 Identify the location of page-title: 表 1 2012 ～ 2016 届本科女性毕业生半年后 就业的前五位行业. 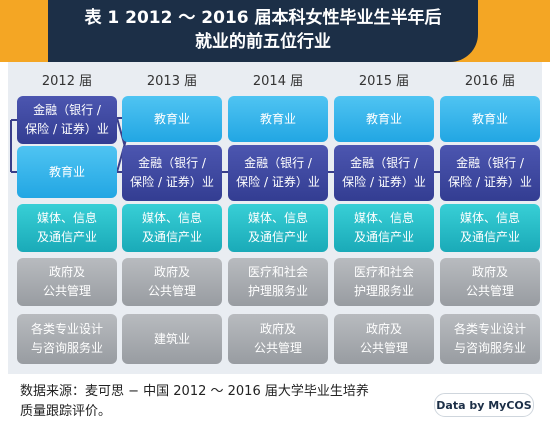
(263, 30).